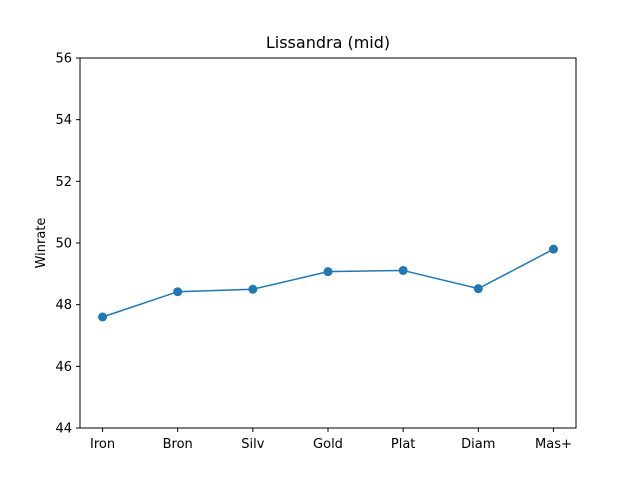 The width and height of the screenshot is (640, 480). What do you see at coordinates (178, 444) in the screenshot?
I see `x-tick-label: Bron` at bounding box center [178, 444].